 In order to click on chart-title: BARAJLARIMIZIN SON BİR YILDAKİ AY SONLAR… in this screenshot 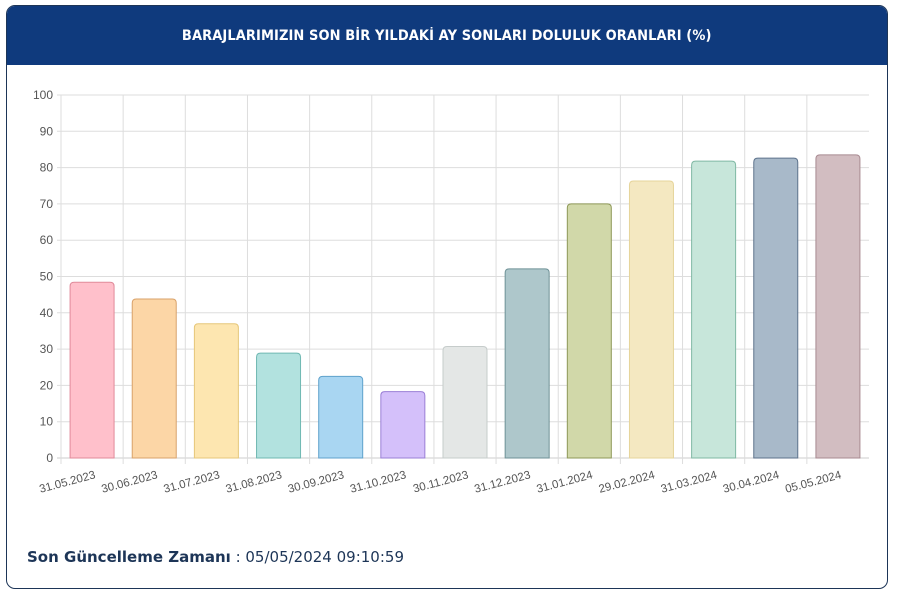, I will do `click(447, 35)`.